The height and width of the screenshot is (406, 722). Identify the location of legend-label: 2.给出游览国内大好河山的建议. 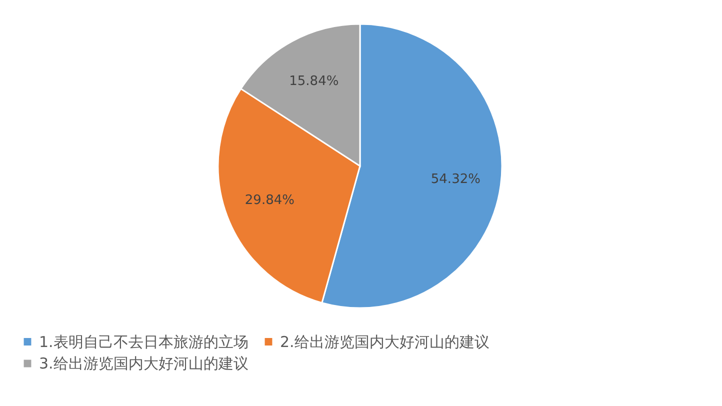
(385, 341).